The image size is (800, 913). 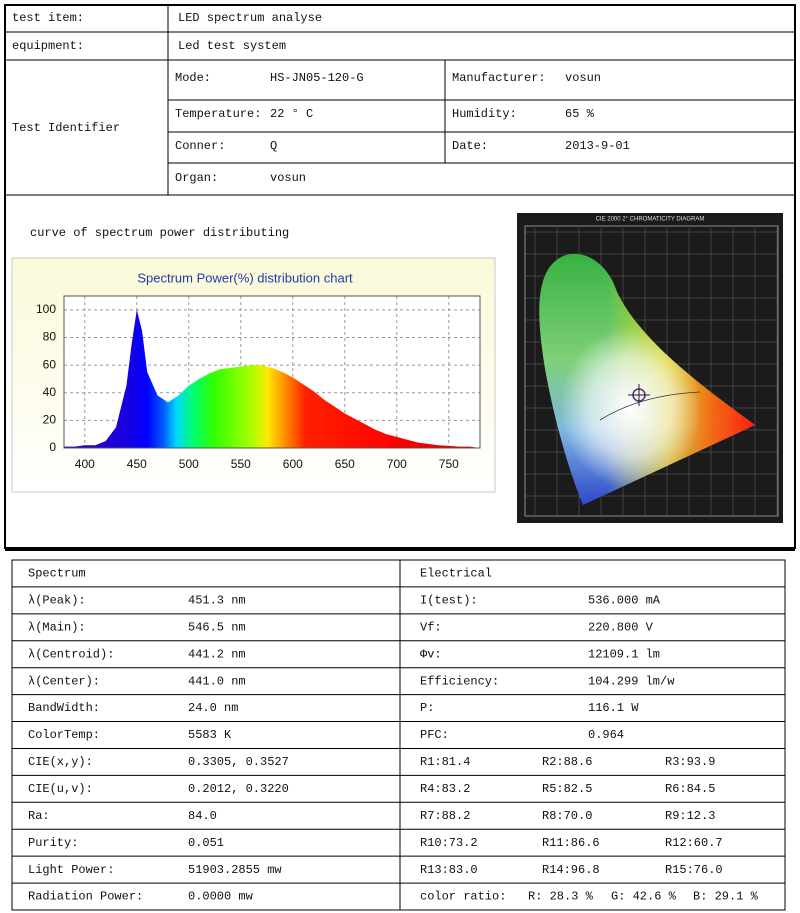 I want to click on cie-frame, so click(x=651, y=371).